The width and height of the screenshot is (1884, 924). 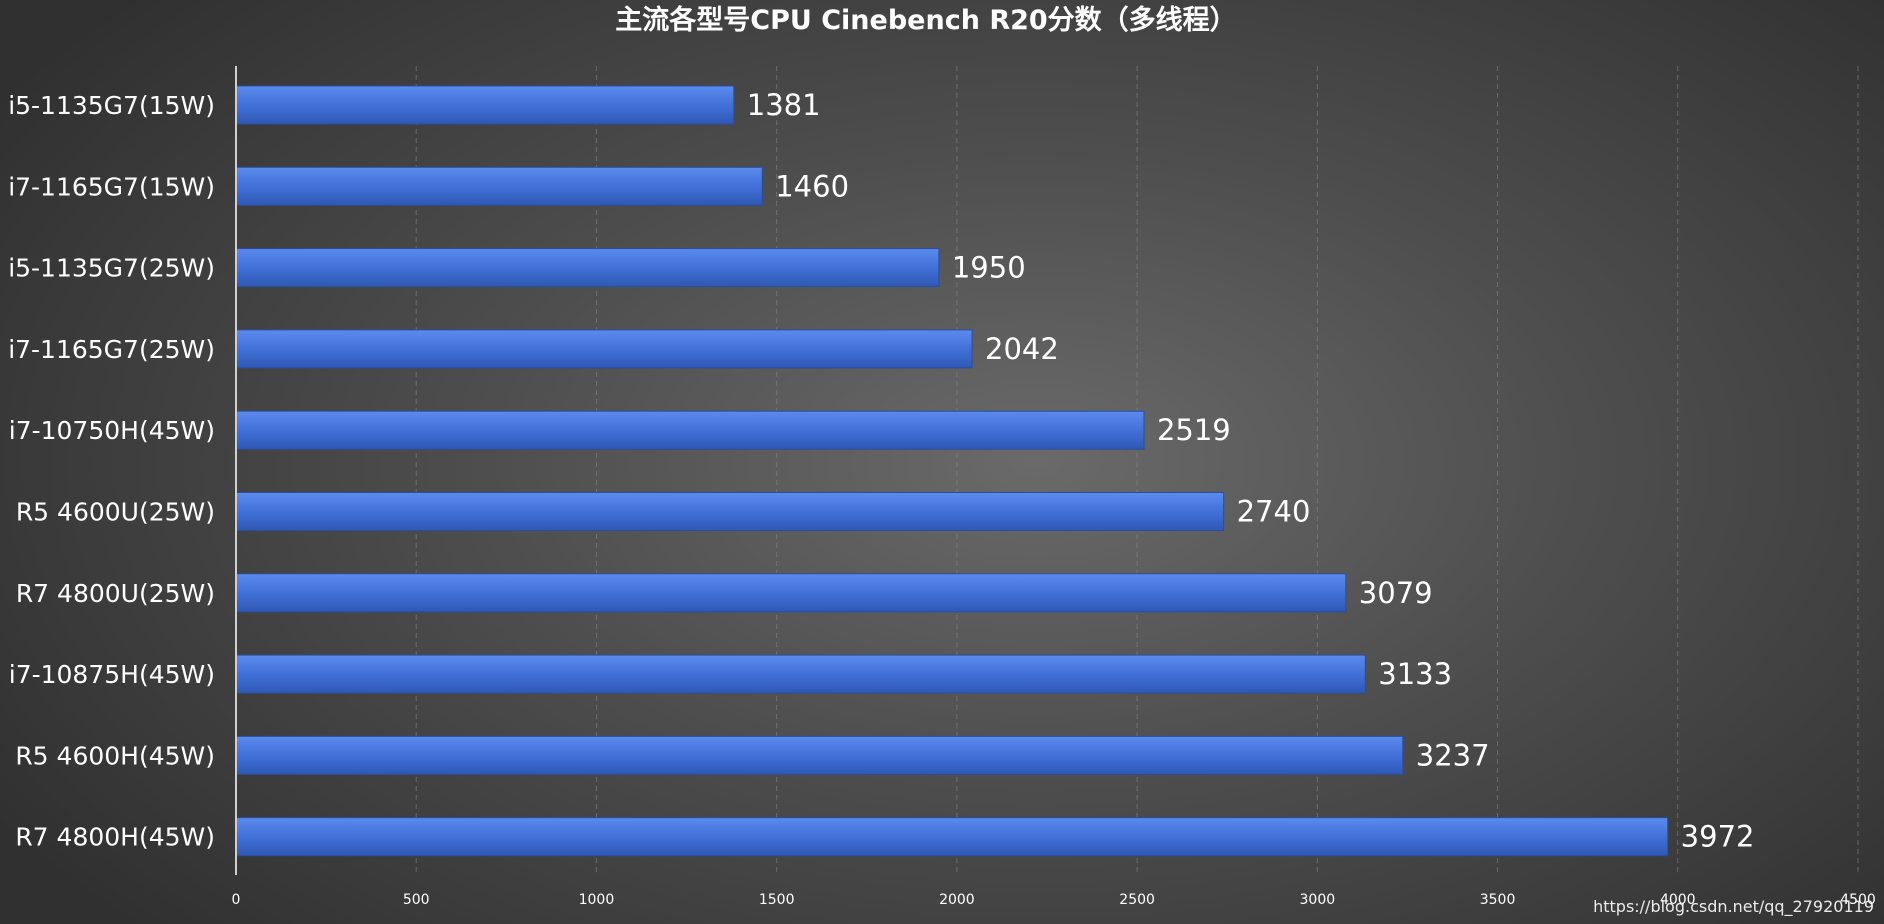 What do you see at coordinates (777, 900) in the screenshot?
I see `x-tick-label: 1500` at bounding box center [777, 900].